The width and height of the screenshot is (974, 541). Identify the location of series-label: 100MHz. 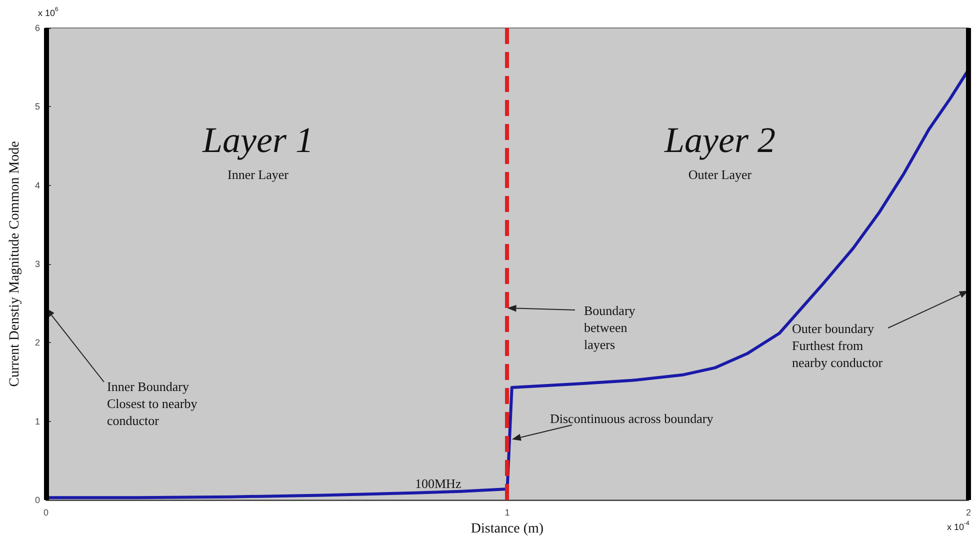
(438, 483).